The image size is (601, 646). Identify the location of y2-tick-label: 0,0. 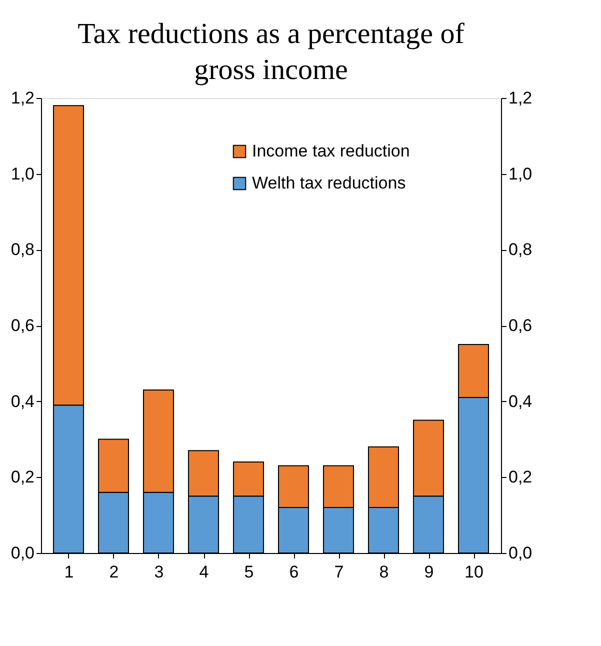
(520, 553).